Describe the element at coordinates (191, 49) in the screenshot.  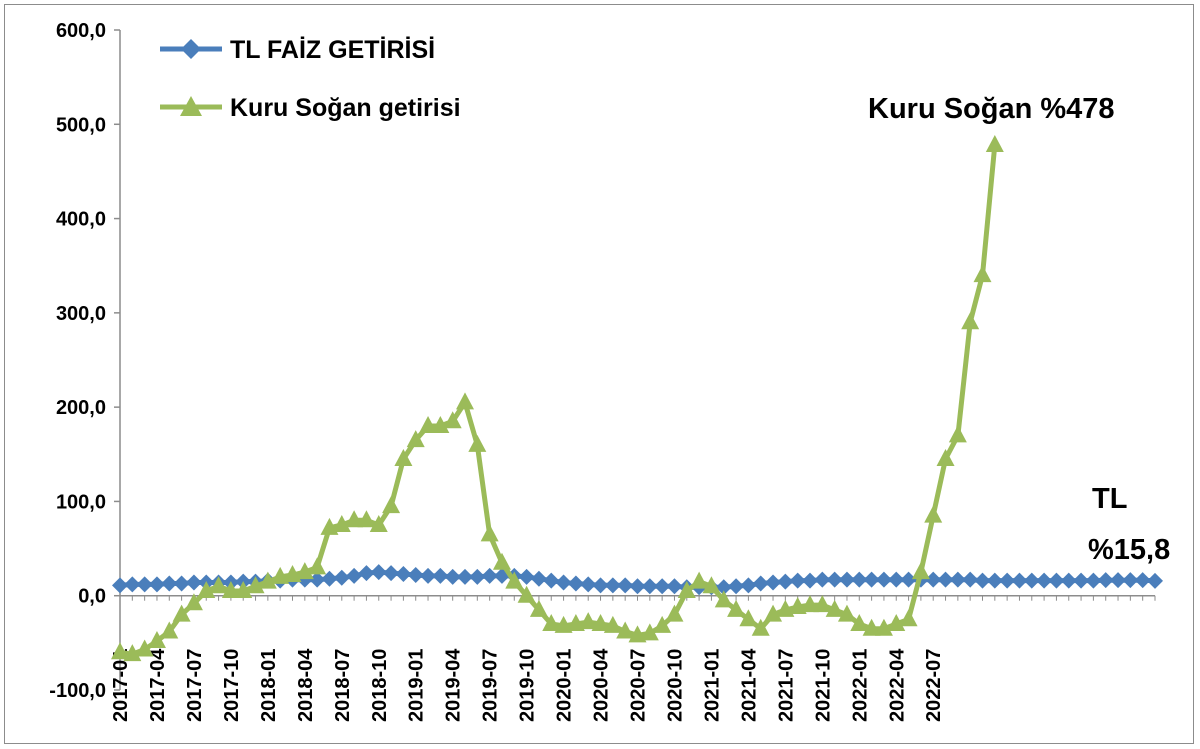
I see `legend-marker-diamond-icon` at that location.